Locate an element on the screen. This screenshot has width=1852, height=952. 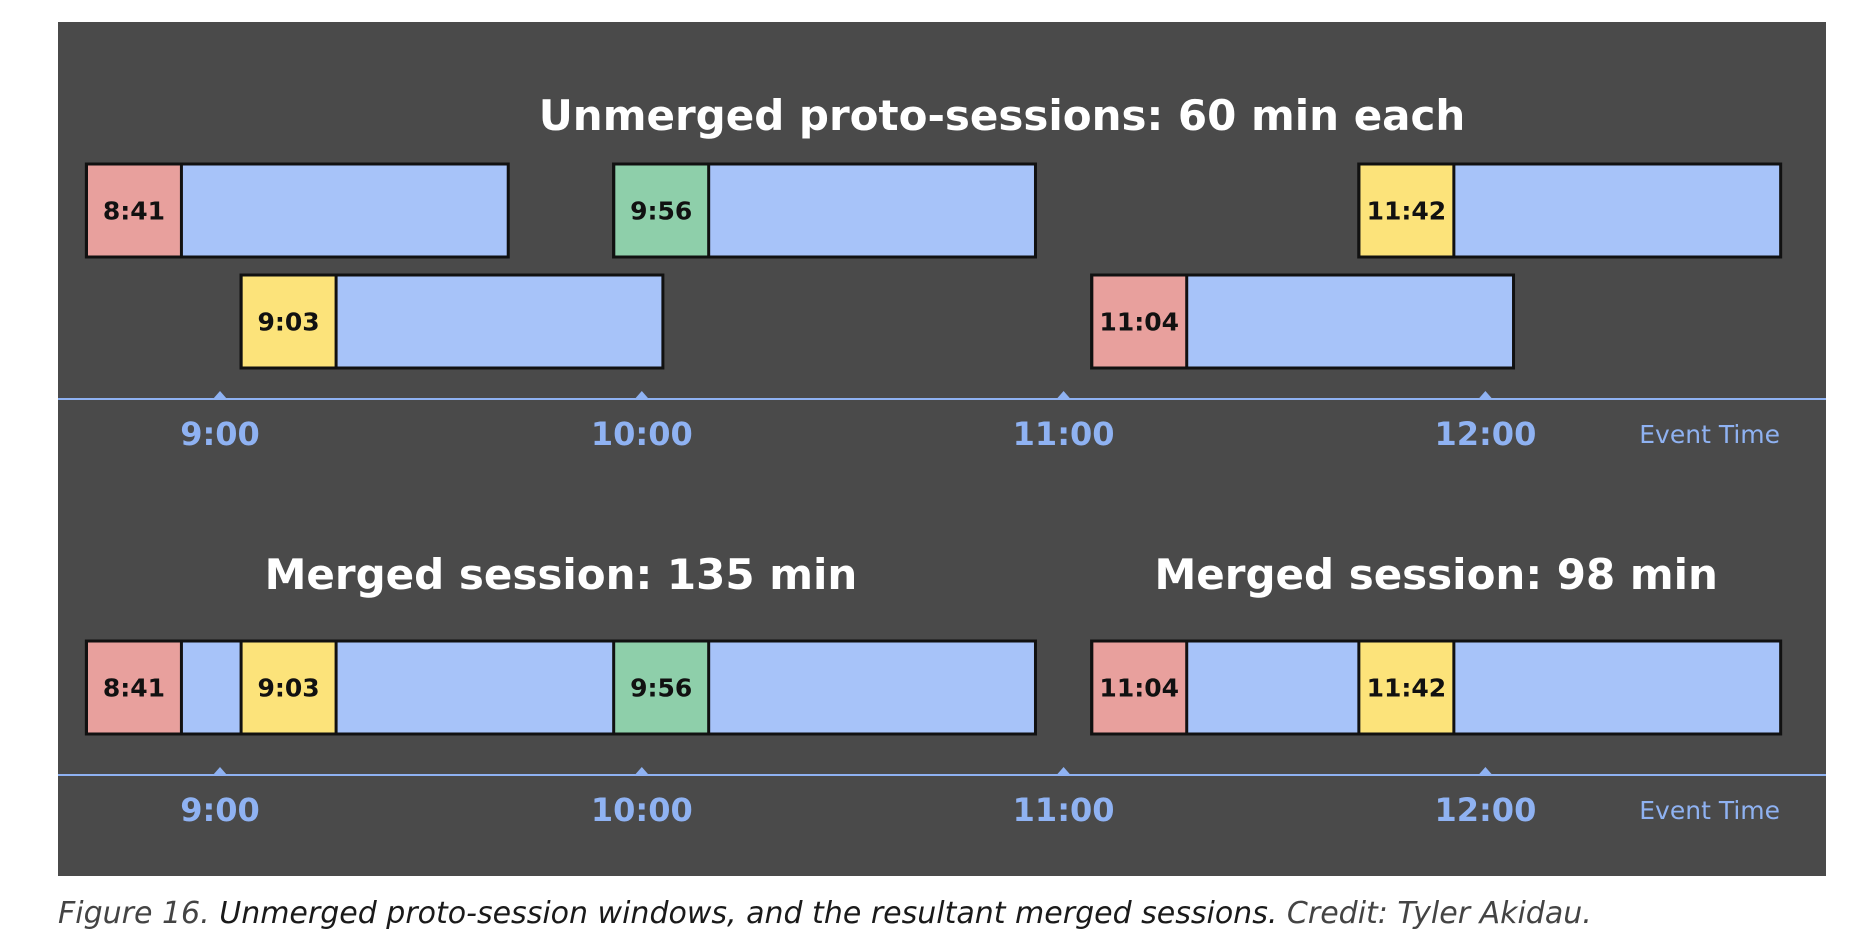
window-fill is located at coordinates (561, 687).